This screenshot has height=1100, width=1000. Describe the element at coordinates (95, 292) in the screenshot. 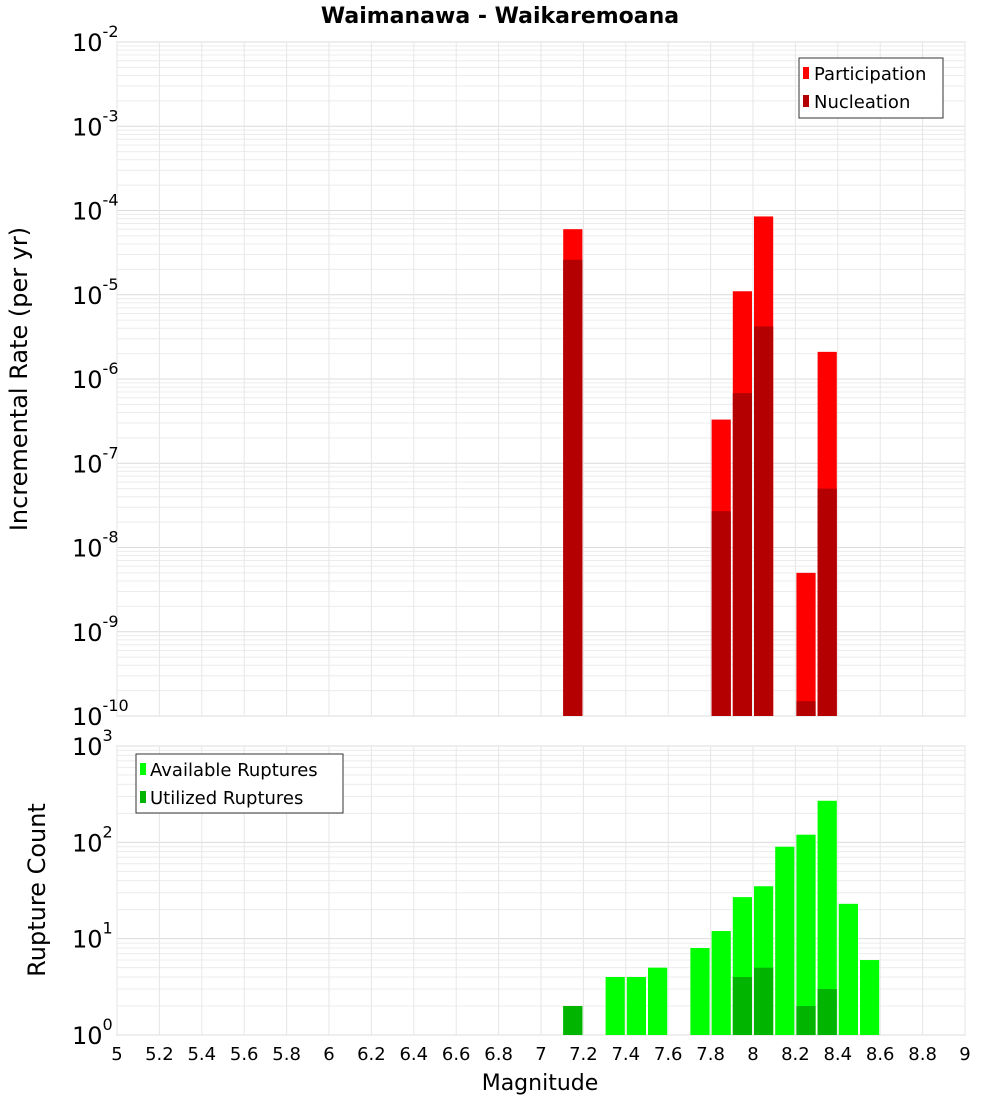

I see `top-y-tick-label: 10⁻⁵` at that location.